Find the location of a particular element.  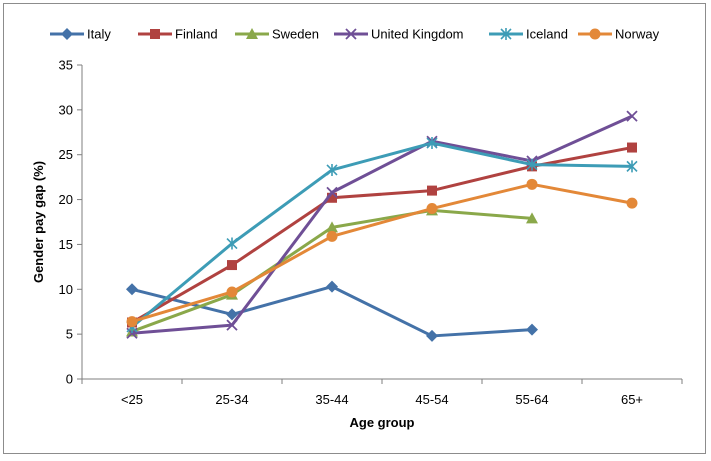

y-tick-label: 10 is located at coordinates (66, 289).